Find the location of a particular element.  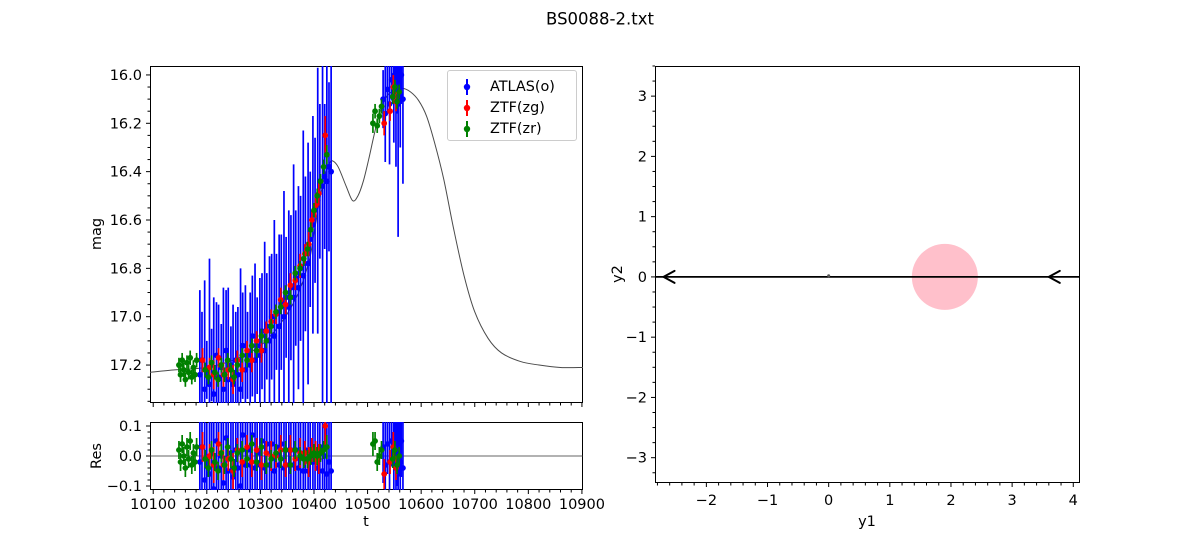

y2-axis-label: y2 is located at coordinates (618, 274).